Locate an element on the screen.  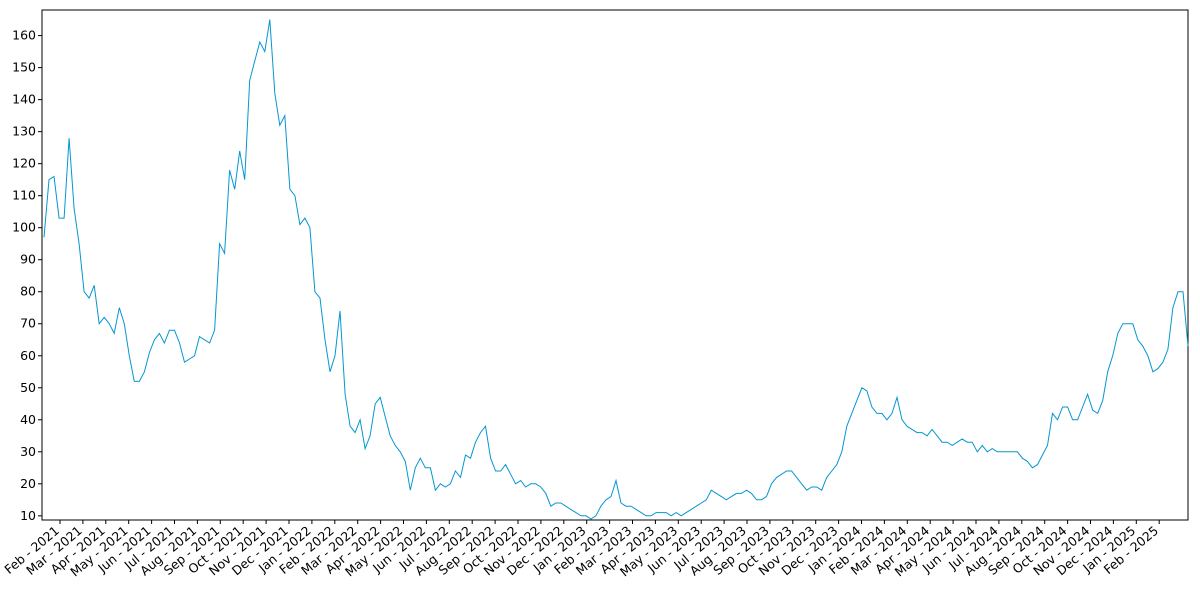
y-tick-label: 140 is located at coordinates (24, 99).